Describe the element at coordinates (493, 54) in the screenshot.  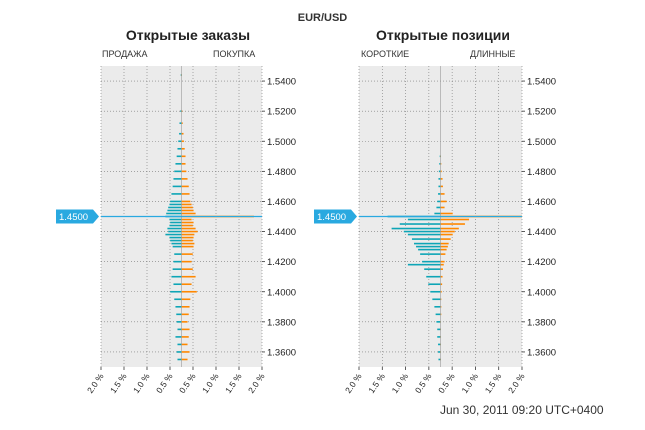
I see `positions-right-label: ДЛИННЫЕ` at that location.